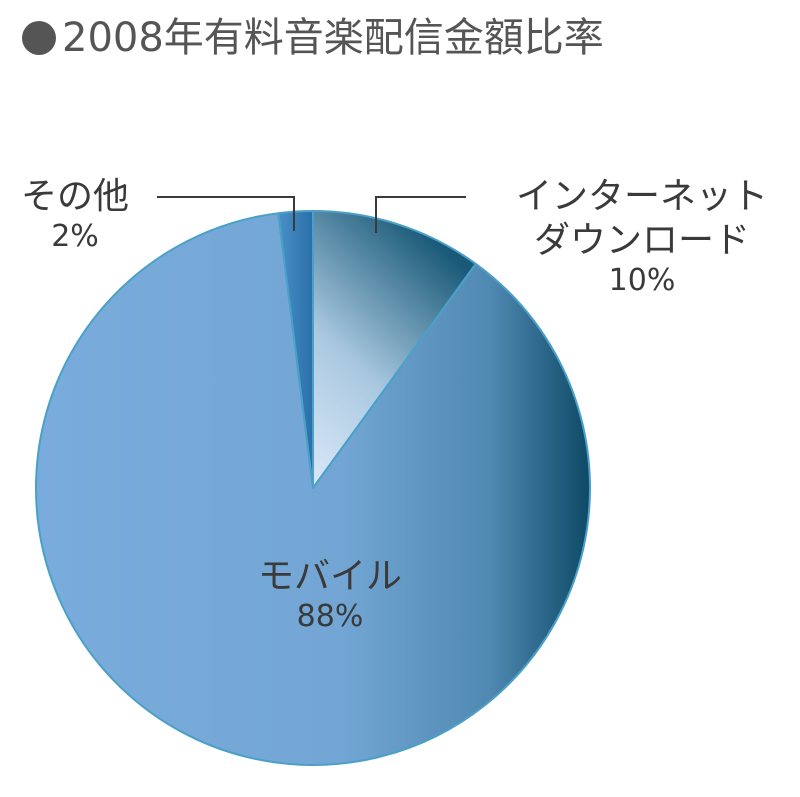 The image size is (800, 797). What do you see at coordinates (226, 213) in the screenshot?
I see `leader-line-other` at bounding box center [226, 213].